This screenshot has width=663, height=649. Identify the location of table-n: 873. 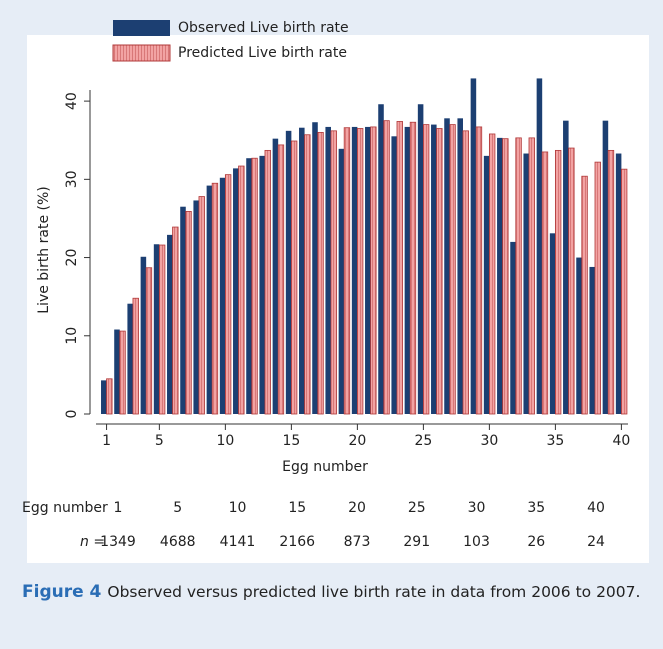
(357, 542).